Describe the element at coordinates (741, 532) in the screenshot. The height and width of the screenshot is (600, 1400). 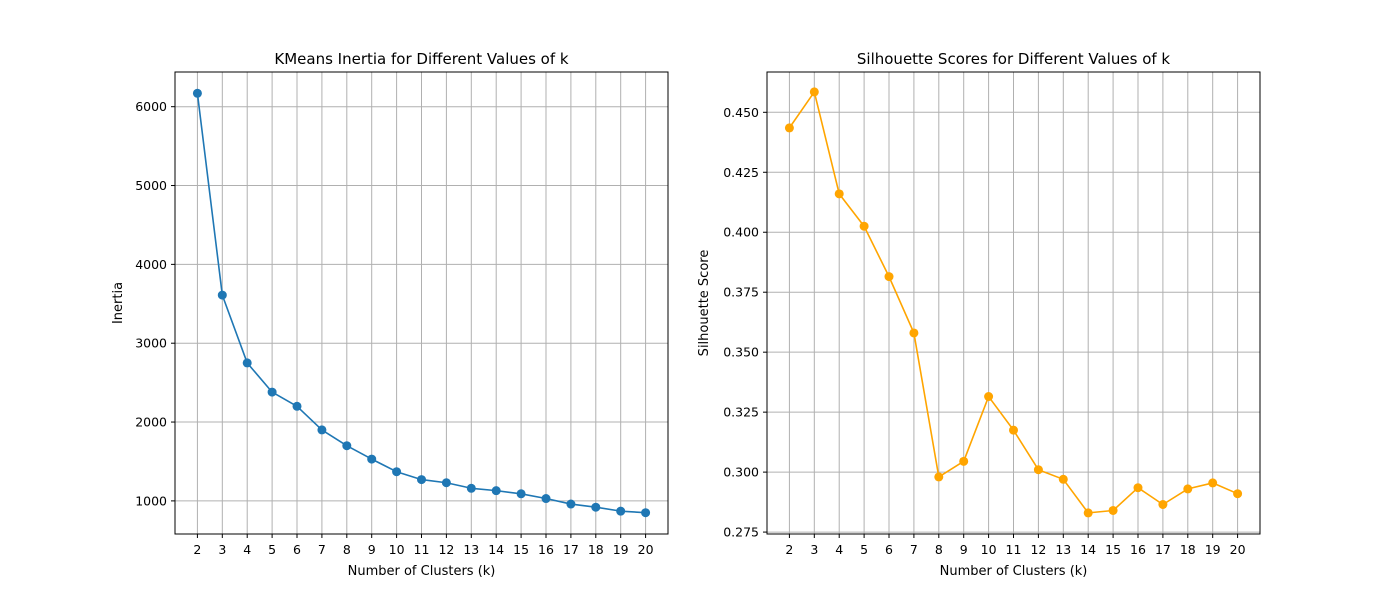
I see `y-tick-label: 0.275` at that location.